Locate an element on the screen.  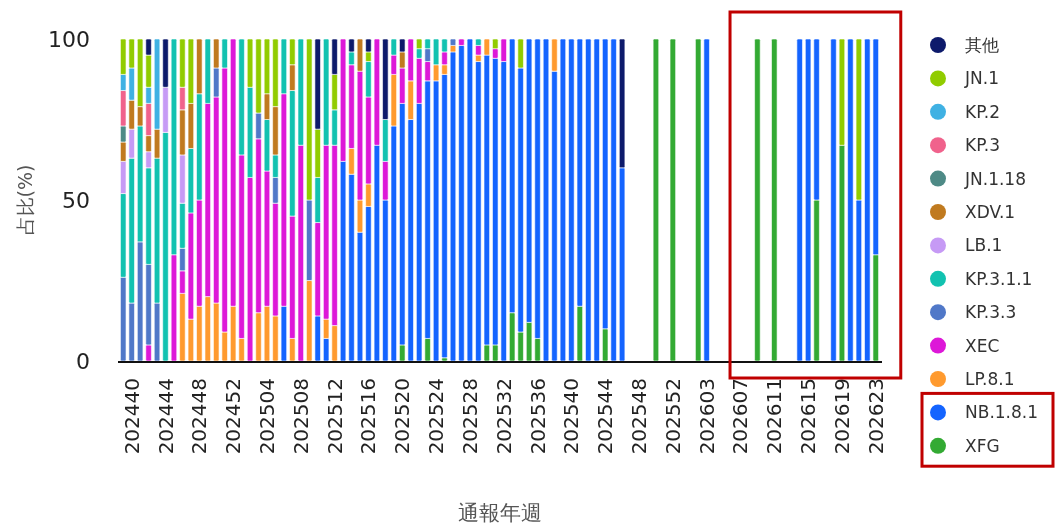
y-axis-title: 占比(%) is located at coordinates (25, 200).